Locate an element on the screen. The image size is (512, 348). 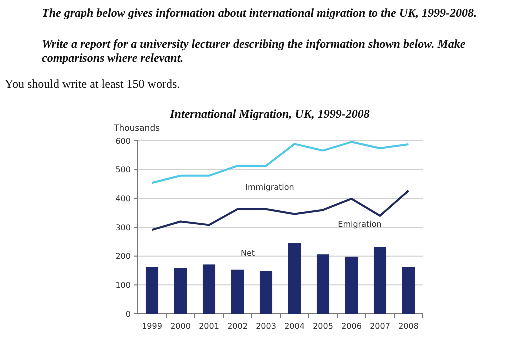
y-tick-label: 300 is located at coordinates (123, 227).